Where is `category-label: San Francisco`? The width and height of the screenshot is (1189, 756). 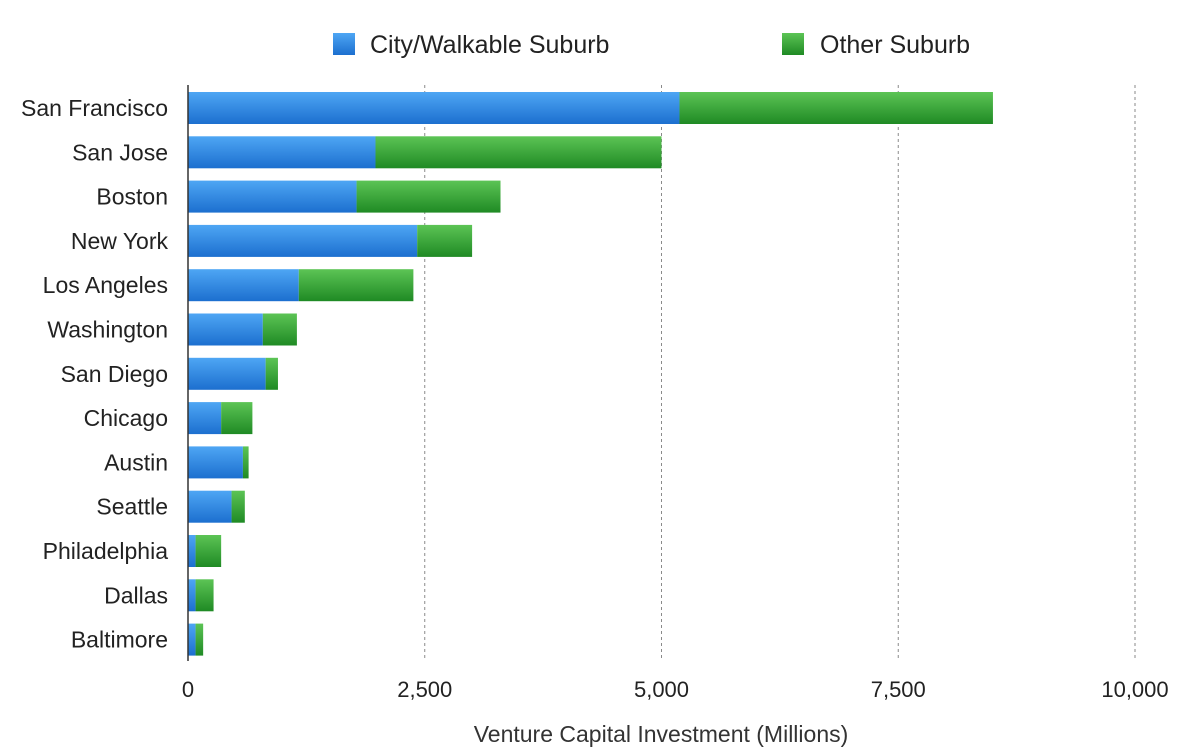 category-label: San Francisco is located at coordinates (94, 108).